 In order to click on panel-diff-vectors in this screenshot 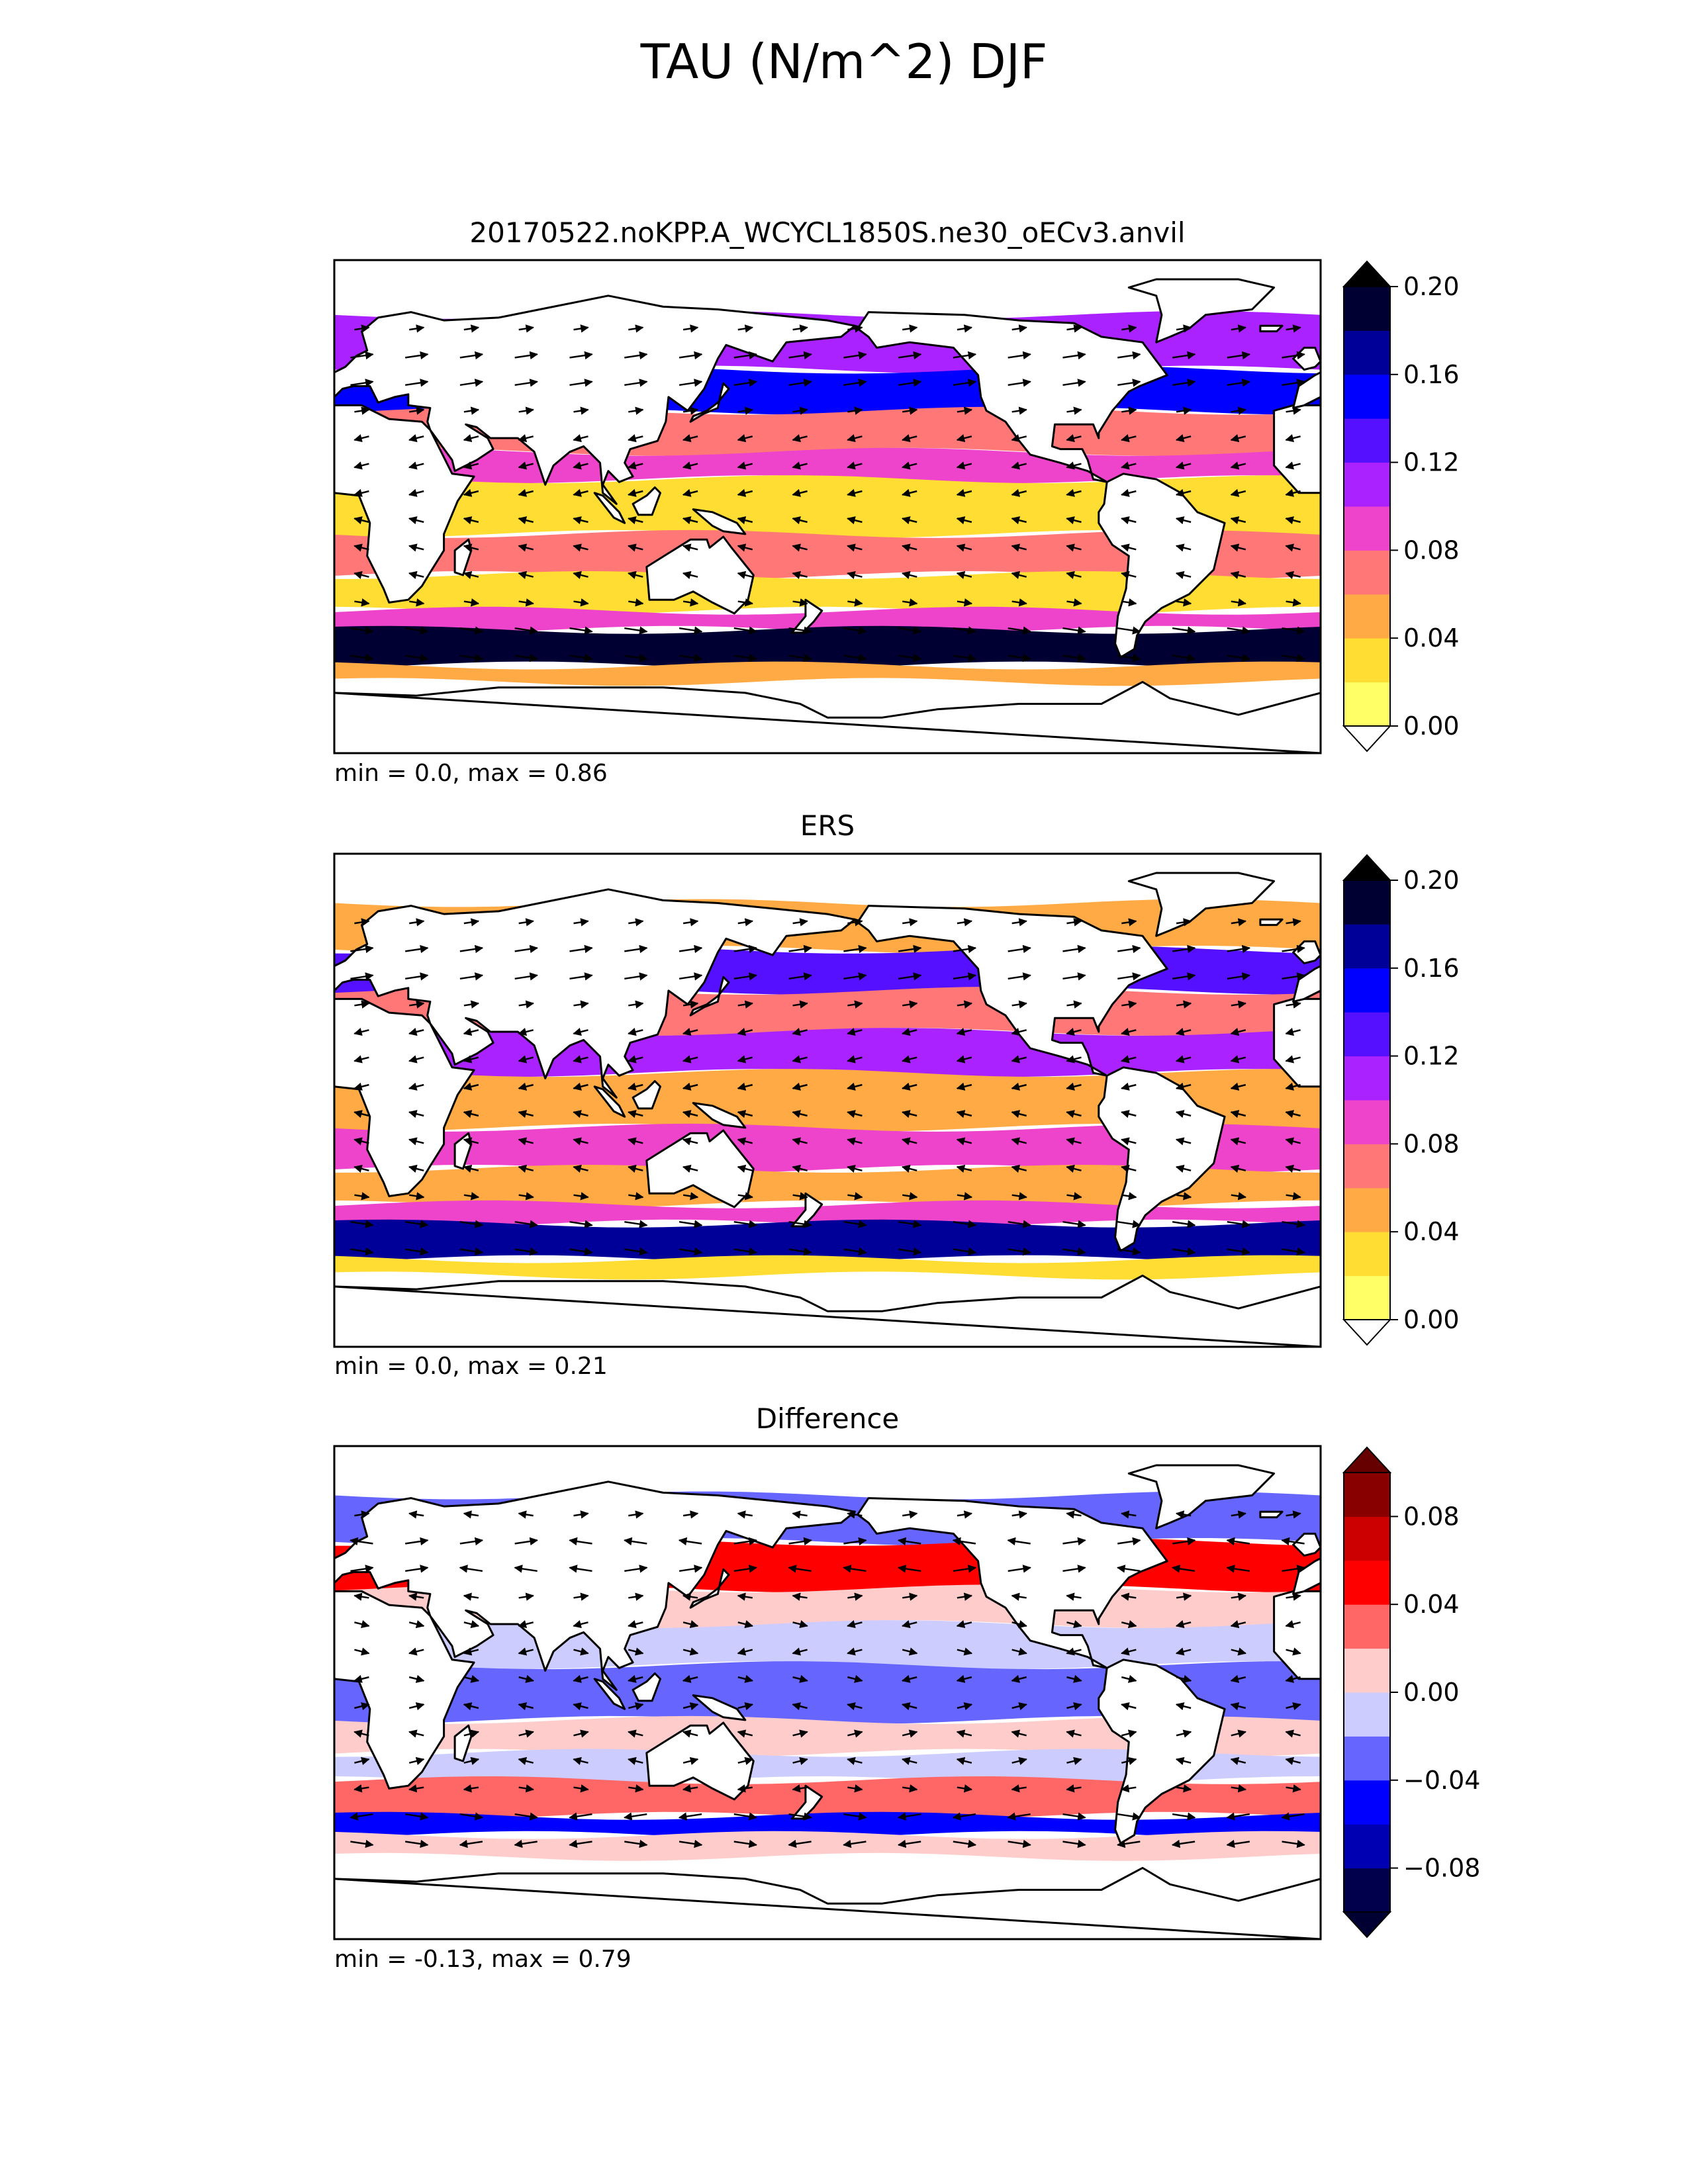, I will do `click(827, 1679)`.